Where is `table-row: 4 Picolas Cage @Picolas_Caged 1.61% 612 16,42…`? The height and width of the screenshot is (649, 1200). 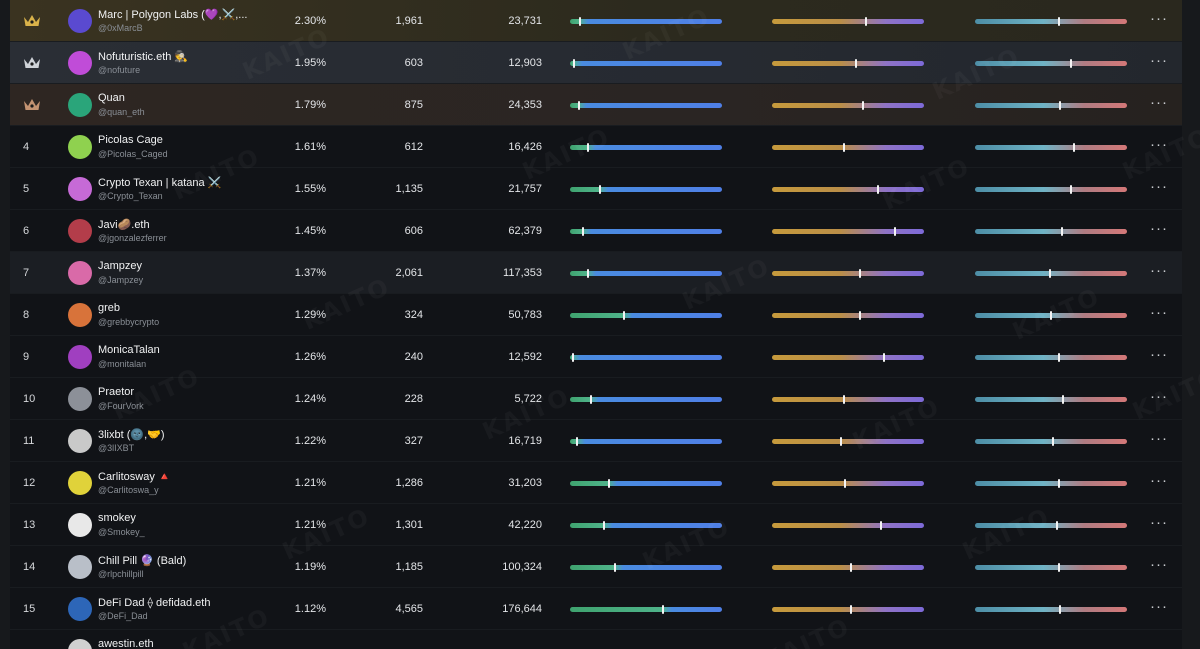
table-row: 4 Picolas Cage @Picolas_Caged 1.61% 612 16,42… is located at coordinates (596, 147).